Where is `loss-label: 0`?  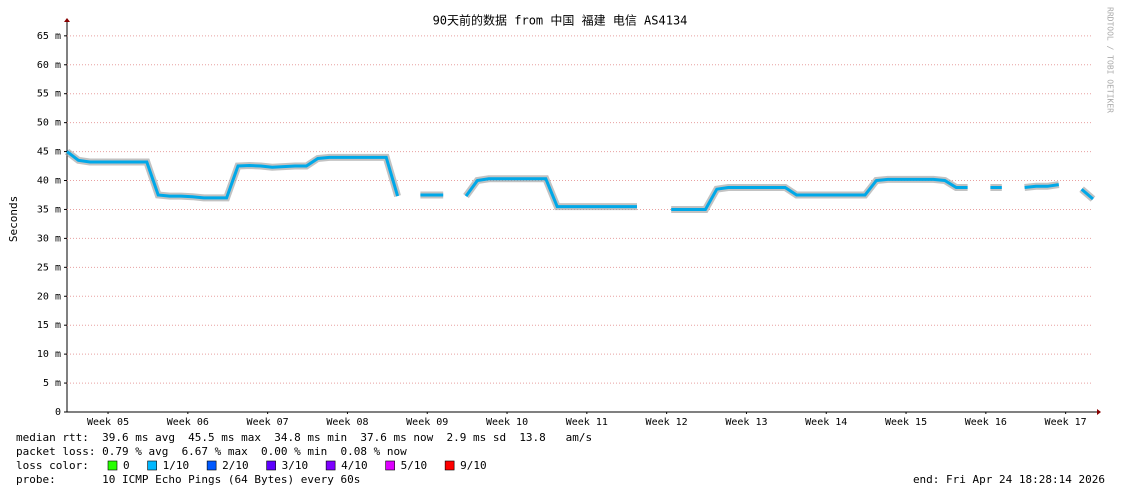
loss-label: 0 is located at coordinates (126, 465).